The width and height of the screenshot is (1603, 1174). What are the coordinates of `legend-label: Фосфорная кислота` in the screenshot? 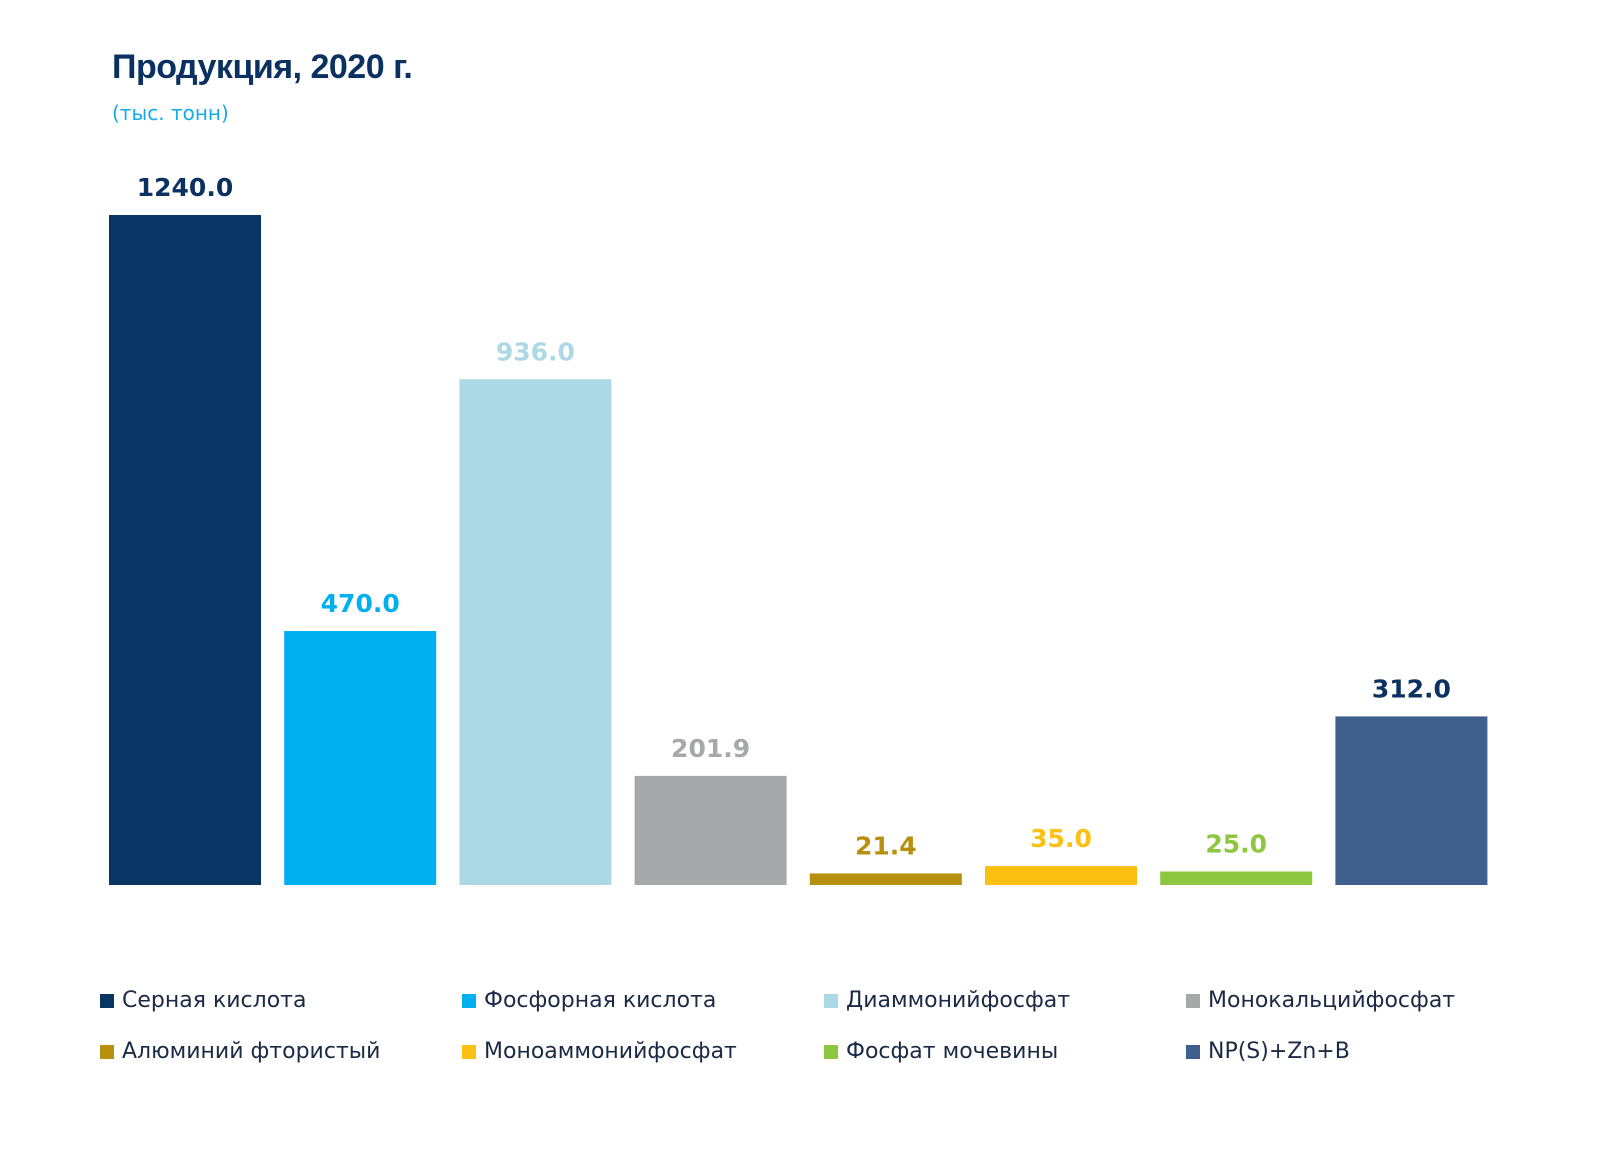 It's located at (600, 1000).